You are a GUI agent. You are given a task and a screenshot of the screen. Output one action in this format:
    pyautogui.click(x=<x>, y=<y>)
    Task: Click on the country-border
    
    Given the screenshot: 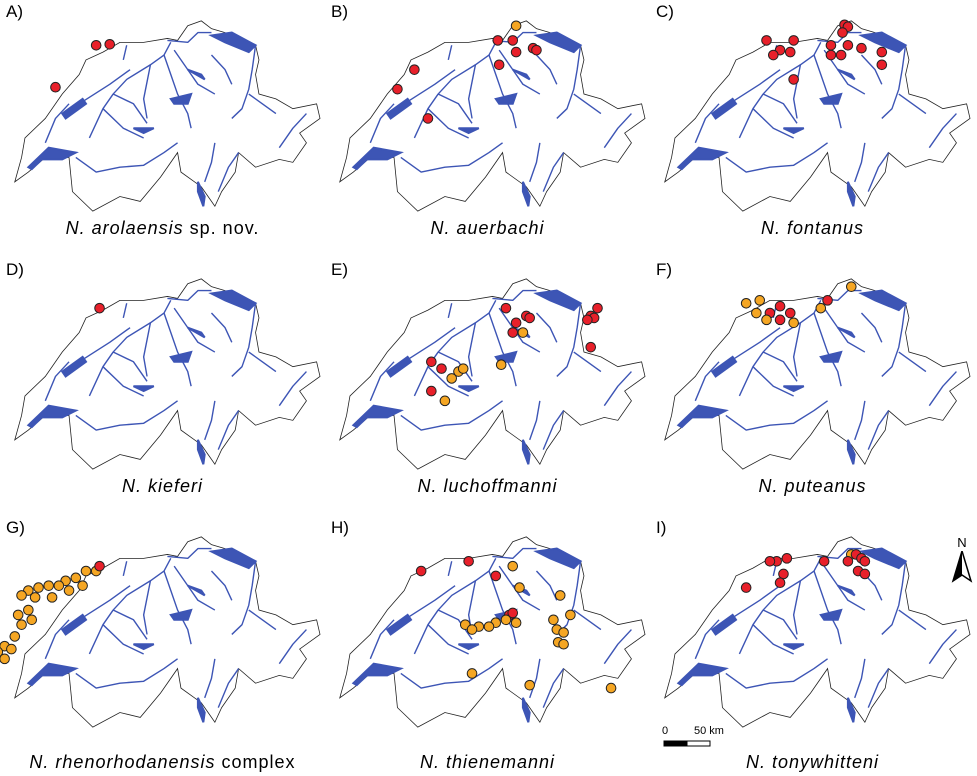 What is the action you would take?
    pyautogui.click(x=167, y=632)
    